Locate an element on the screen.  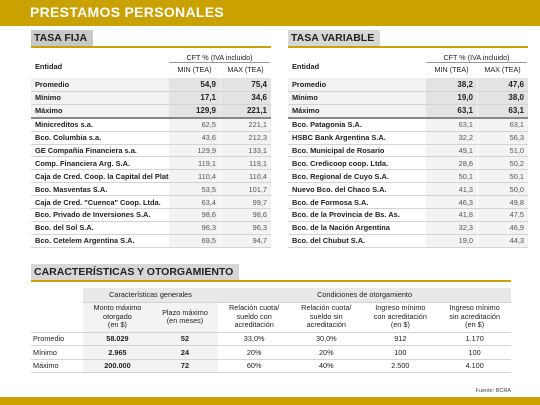
max-value: 44,3 is located at coordinates (503, 240).